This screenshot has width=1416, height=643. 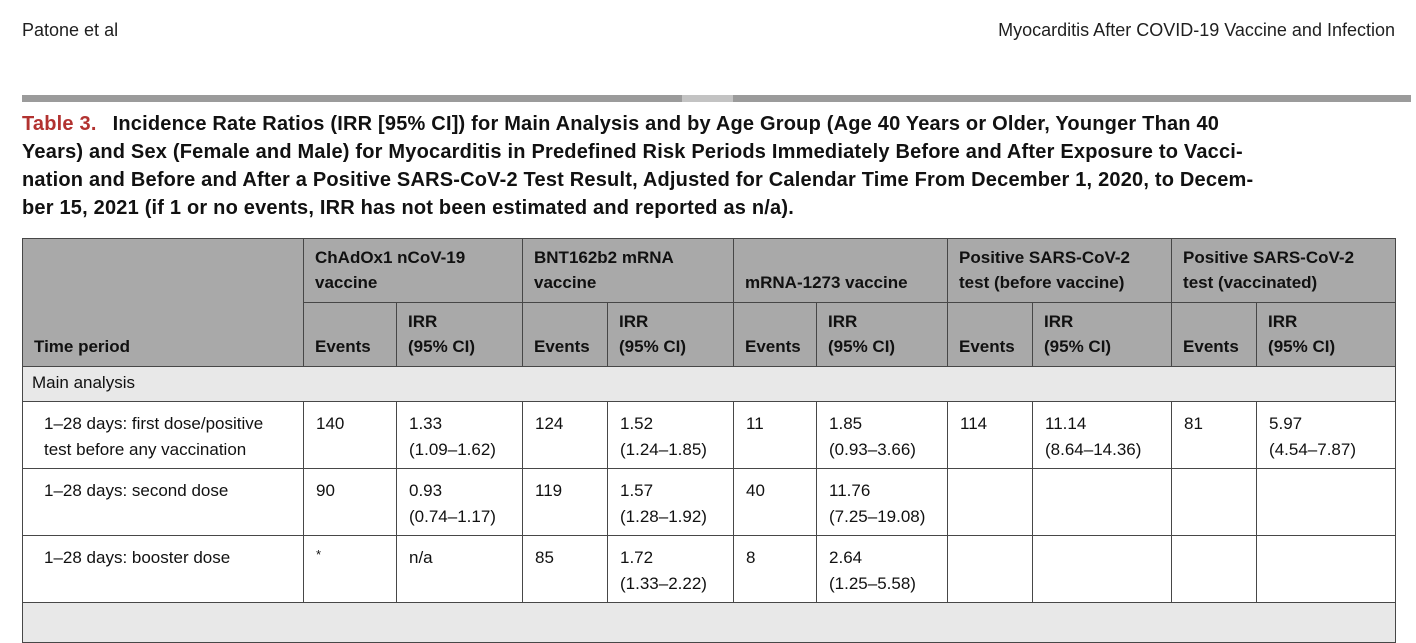 I want to click on section-rule, so click(x=716, y=98).